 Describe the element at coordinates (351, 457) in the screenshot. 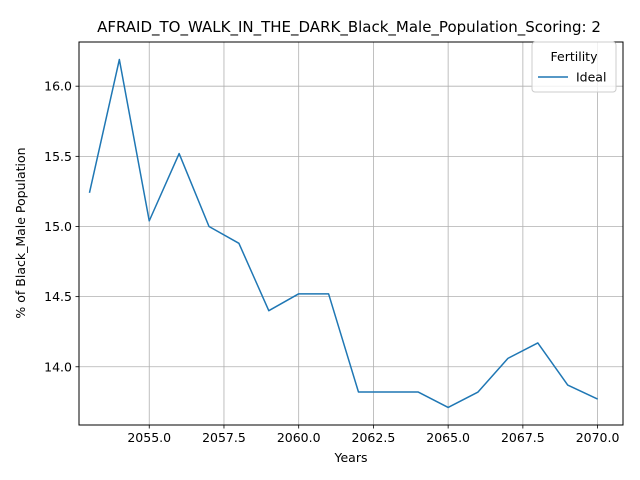

I see `x-axis-label: Years` at that location.